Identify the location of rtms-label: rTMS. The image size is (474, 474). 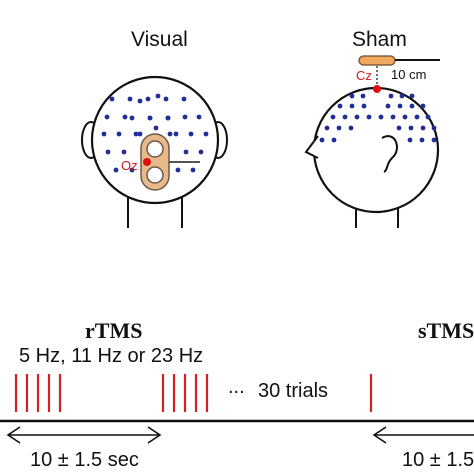
(114, 330).